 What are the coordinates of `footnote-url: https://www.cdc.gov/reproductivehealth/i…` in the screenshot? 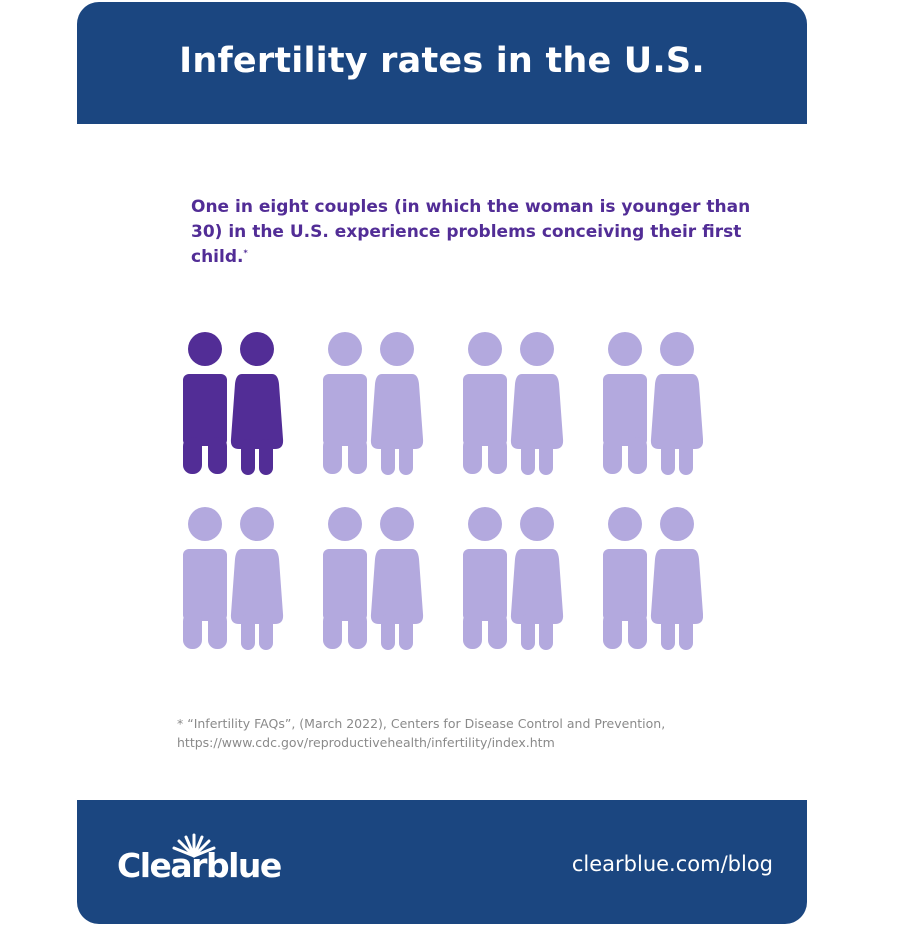 It's located at (366, 742).